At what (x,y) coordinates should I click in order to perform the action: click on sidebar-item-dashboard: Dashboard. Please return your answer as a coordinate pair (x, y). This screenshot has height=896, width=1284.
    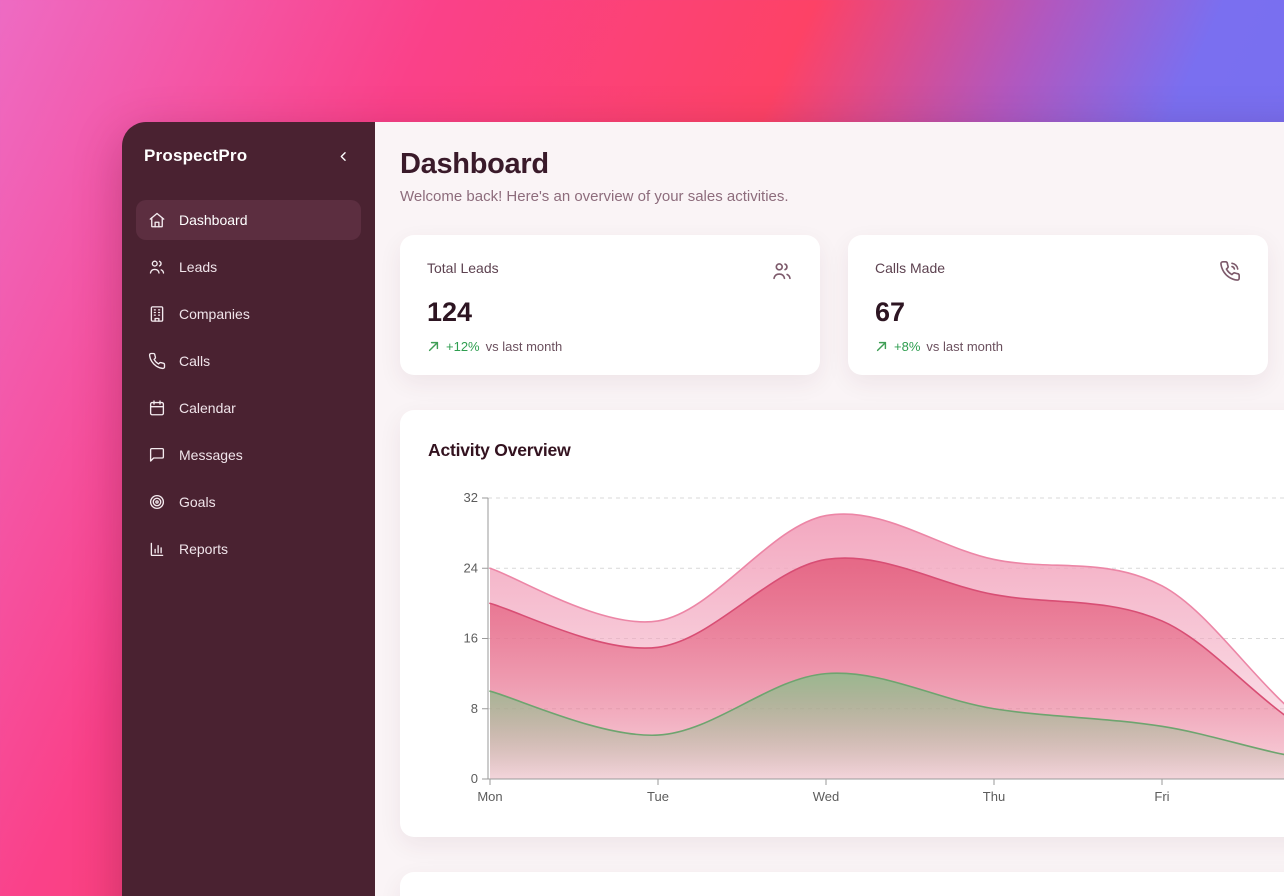
    Looking at the image, I should click on (248, 220).